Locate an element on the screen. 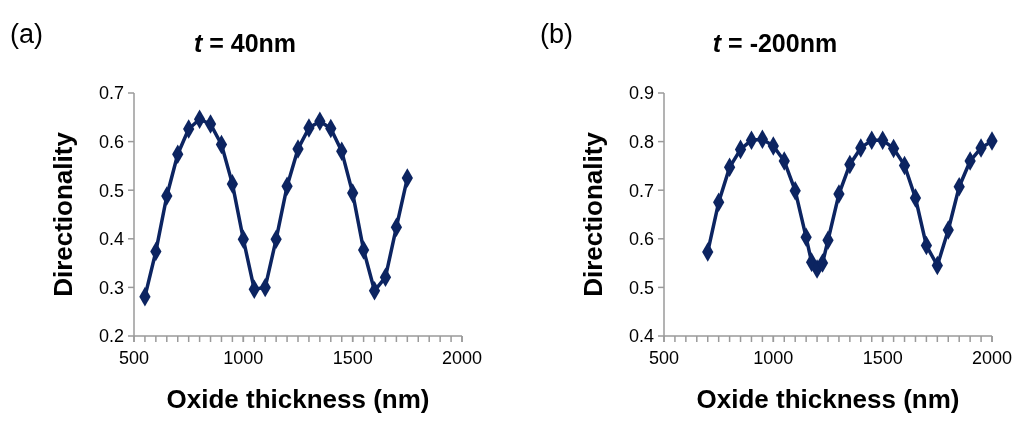  text: (b) is located at coordinates (556, 34).